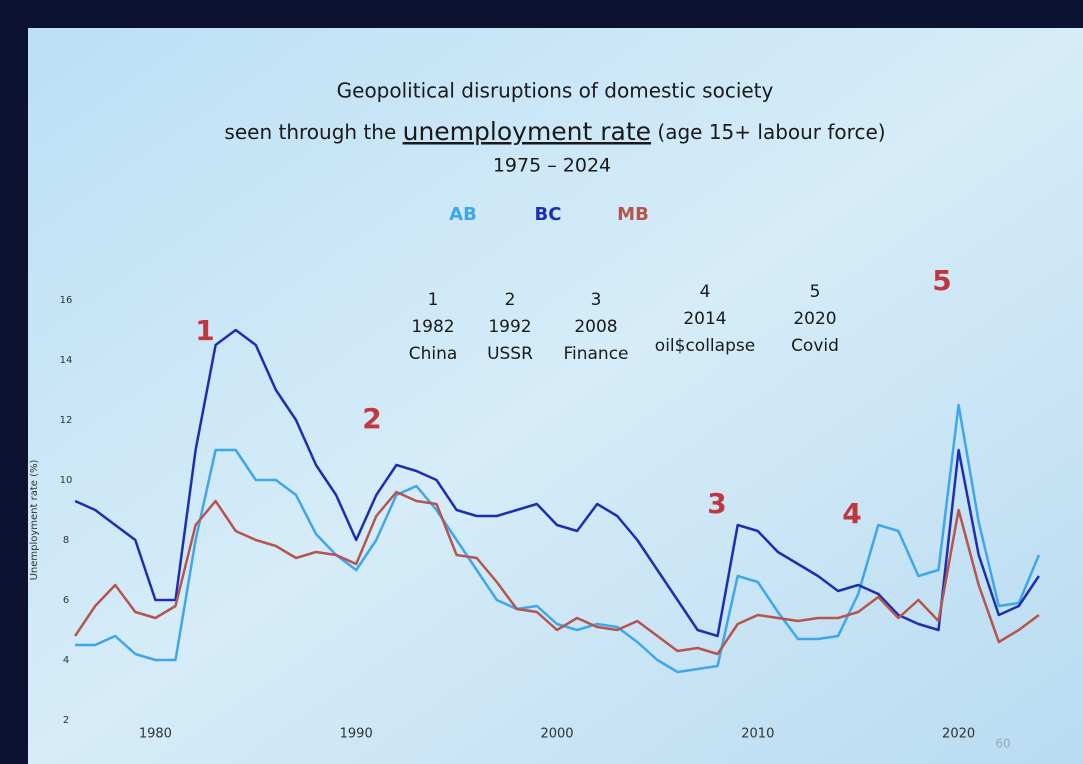  I want to click on x-tick-label: 2020, so click(958, 734).